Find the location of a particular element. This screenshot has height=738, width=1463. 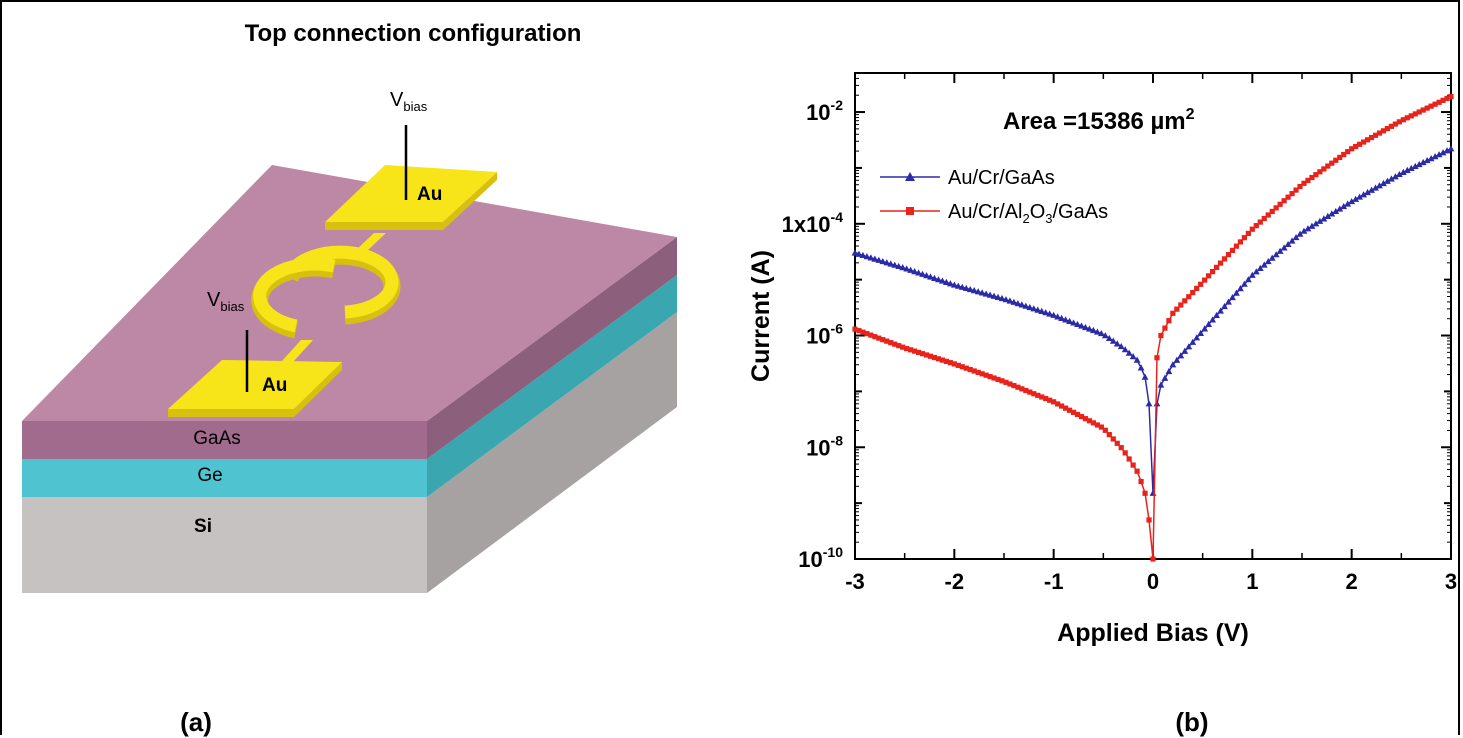

panel-a-caption: (a) is located at coordinates (196, 722).